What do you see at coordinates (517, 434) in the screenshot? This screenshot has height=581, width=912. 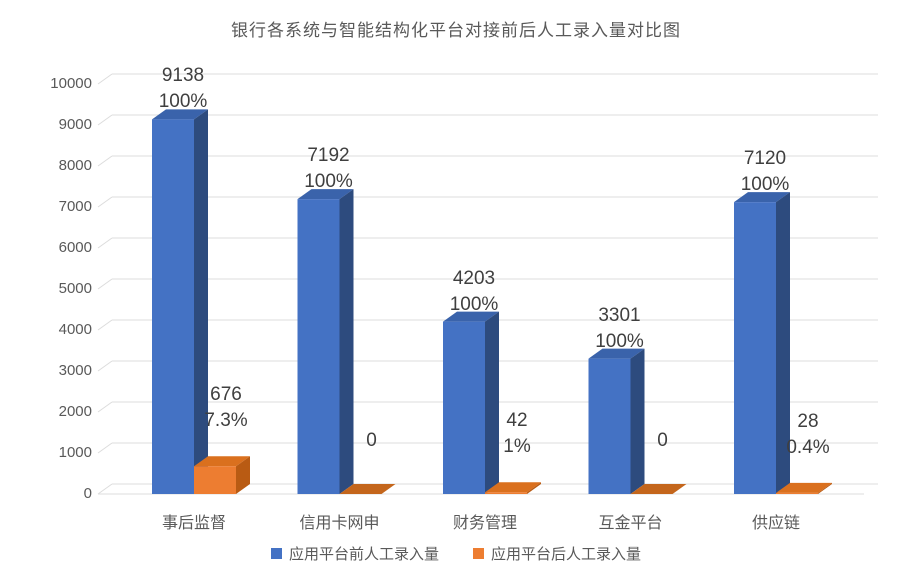 I see `bar-value-label-after: 42 1%` at bounding box center [517, 434].